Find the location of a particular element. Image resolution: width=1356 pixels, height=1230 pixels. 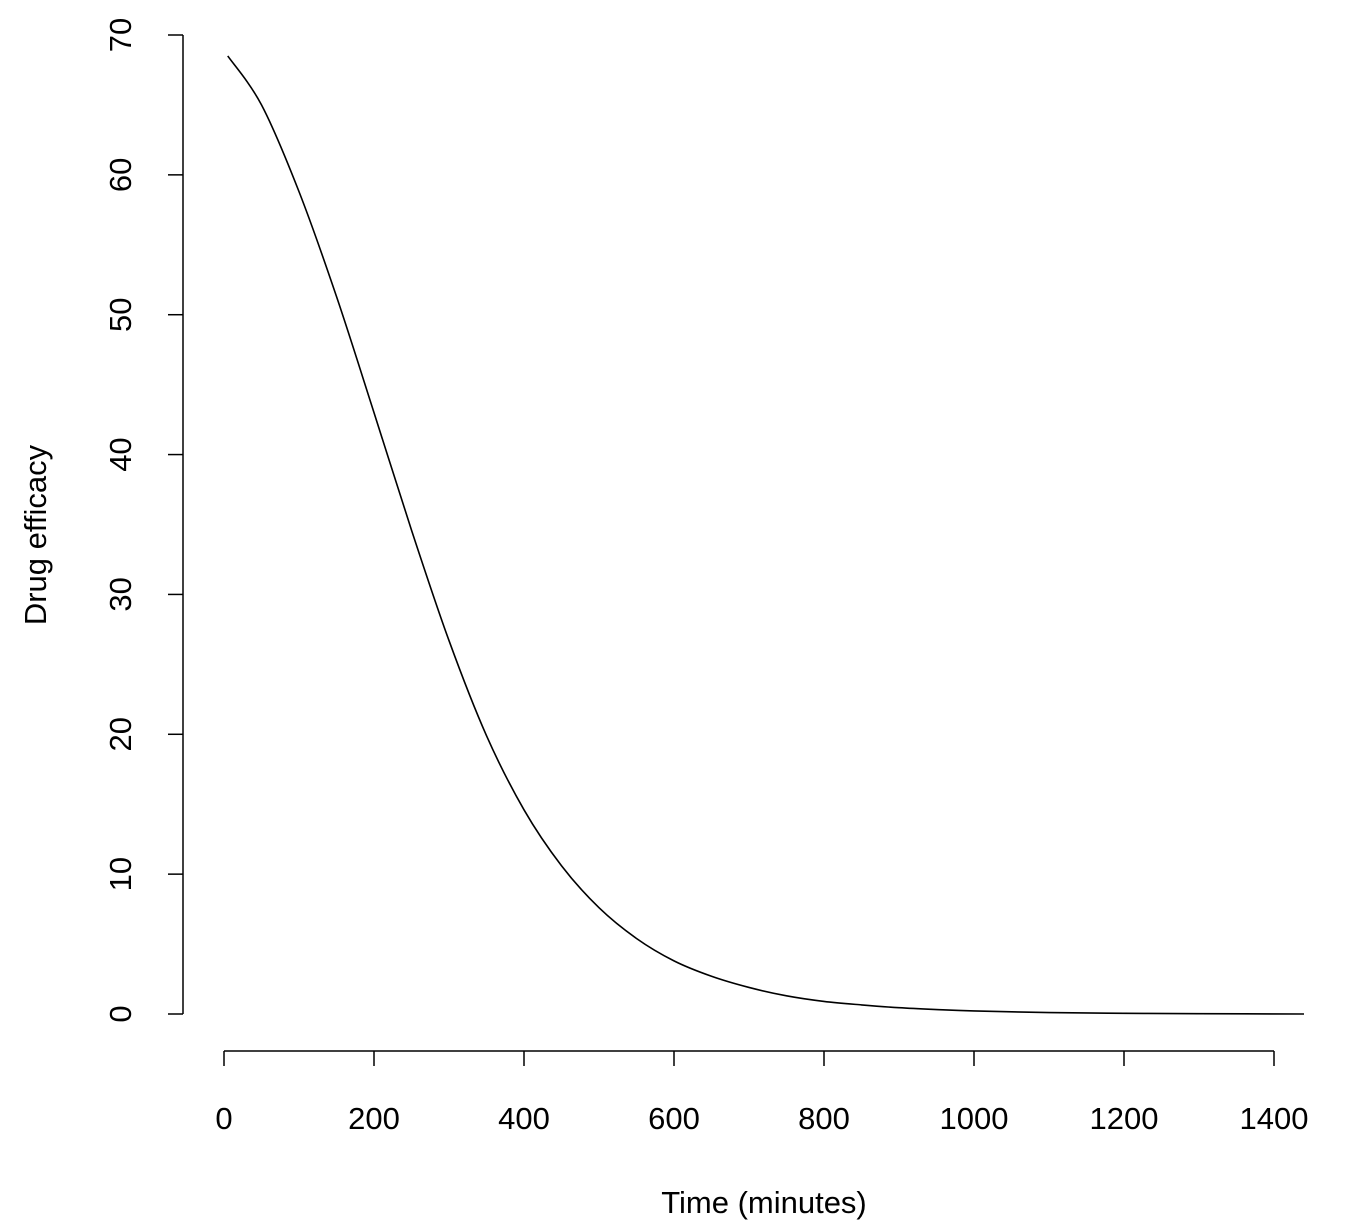

y-tick-label: 30 is located at coordinates (120, 594).